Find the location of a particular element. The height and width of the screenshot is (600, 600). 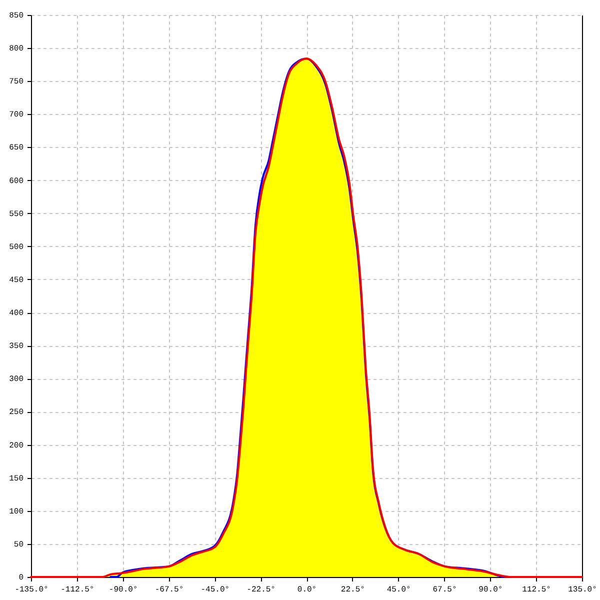

y-tick-label: 800 is located at coordinates (16, 49).